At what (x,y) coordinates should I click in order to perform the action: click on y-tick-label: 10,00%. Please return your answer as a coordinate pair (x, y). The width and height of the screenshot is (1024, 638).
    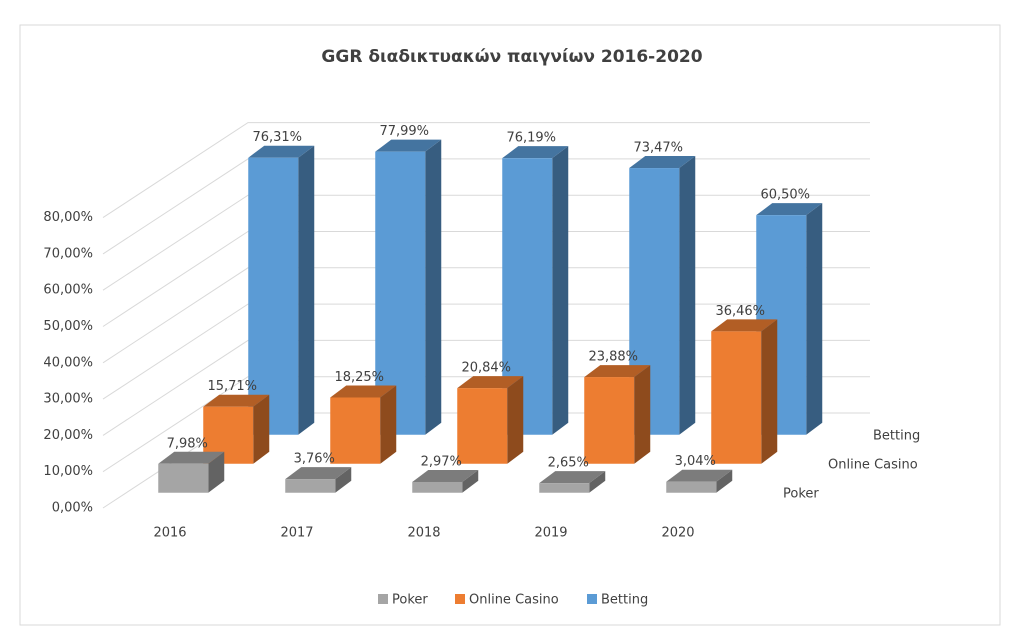
    Looking at the image, I should click on (68, 471).